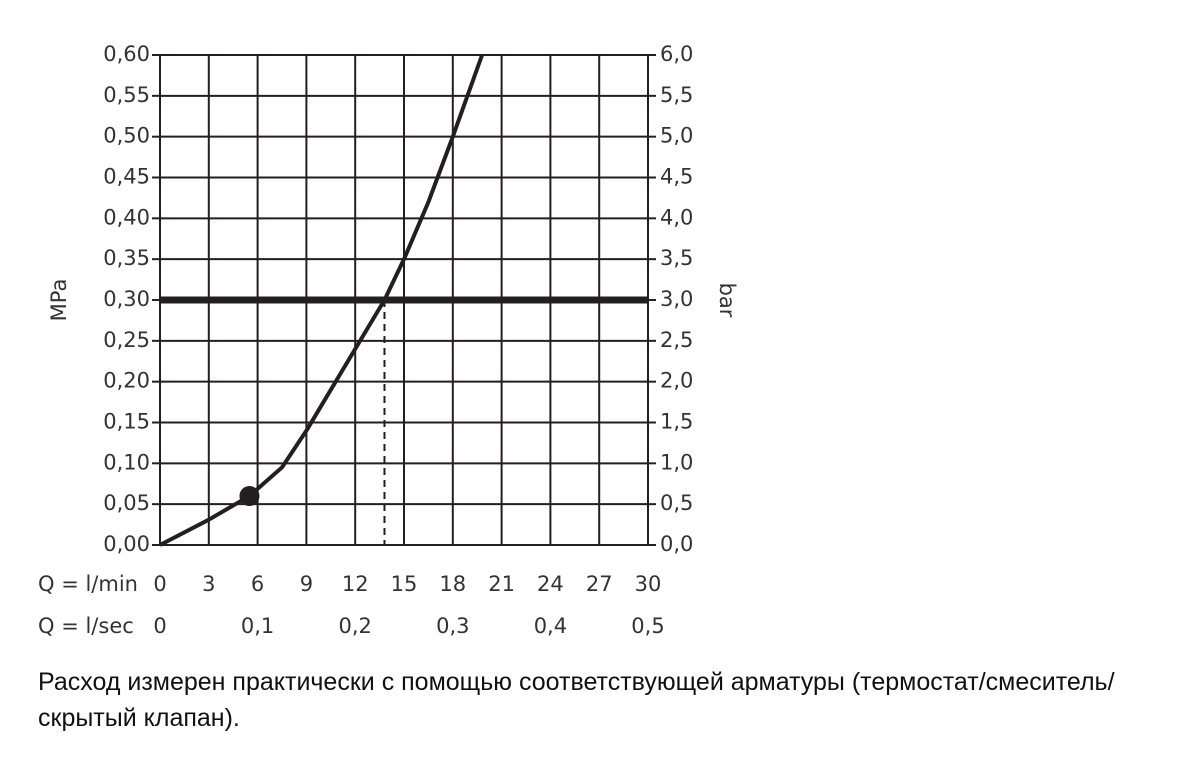 Image resolution: width=1200 pixels, height=765 pixels. What do you see at coordinates (676, 136) in the screenshot?
I see `y2-tick-label: 5,0` at bounding box center [676, 136].